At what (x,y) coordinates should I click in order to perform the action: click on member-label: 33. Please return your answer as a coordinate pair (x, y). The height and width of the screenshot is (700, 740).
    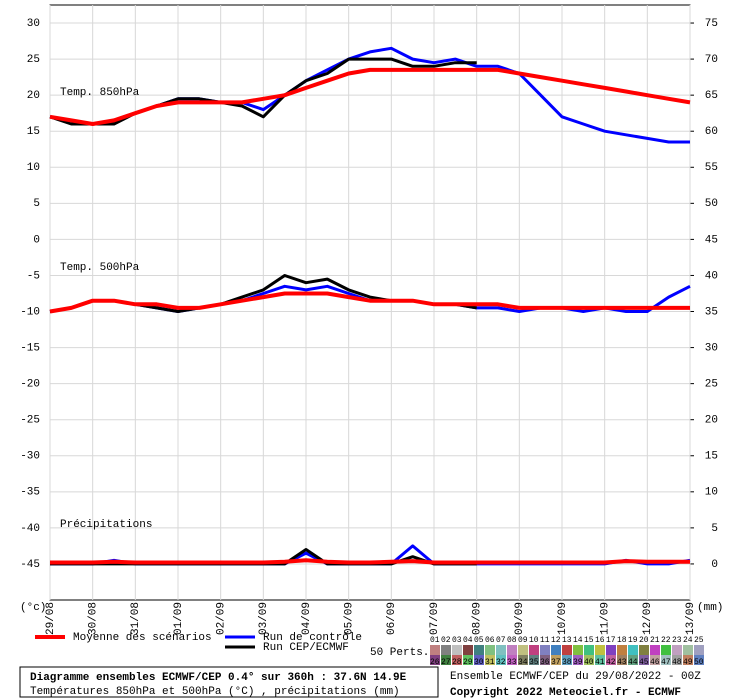
    Looking at the image, I should click on (512, 662).